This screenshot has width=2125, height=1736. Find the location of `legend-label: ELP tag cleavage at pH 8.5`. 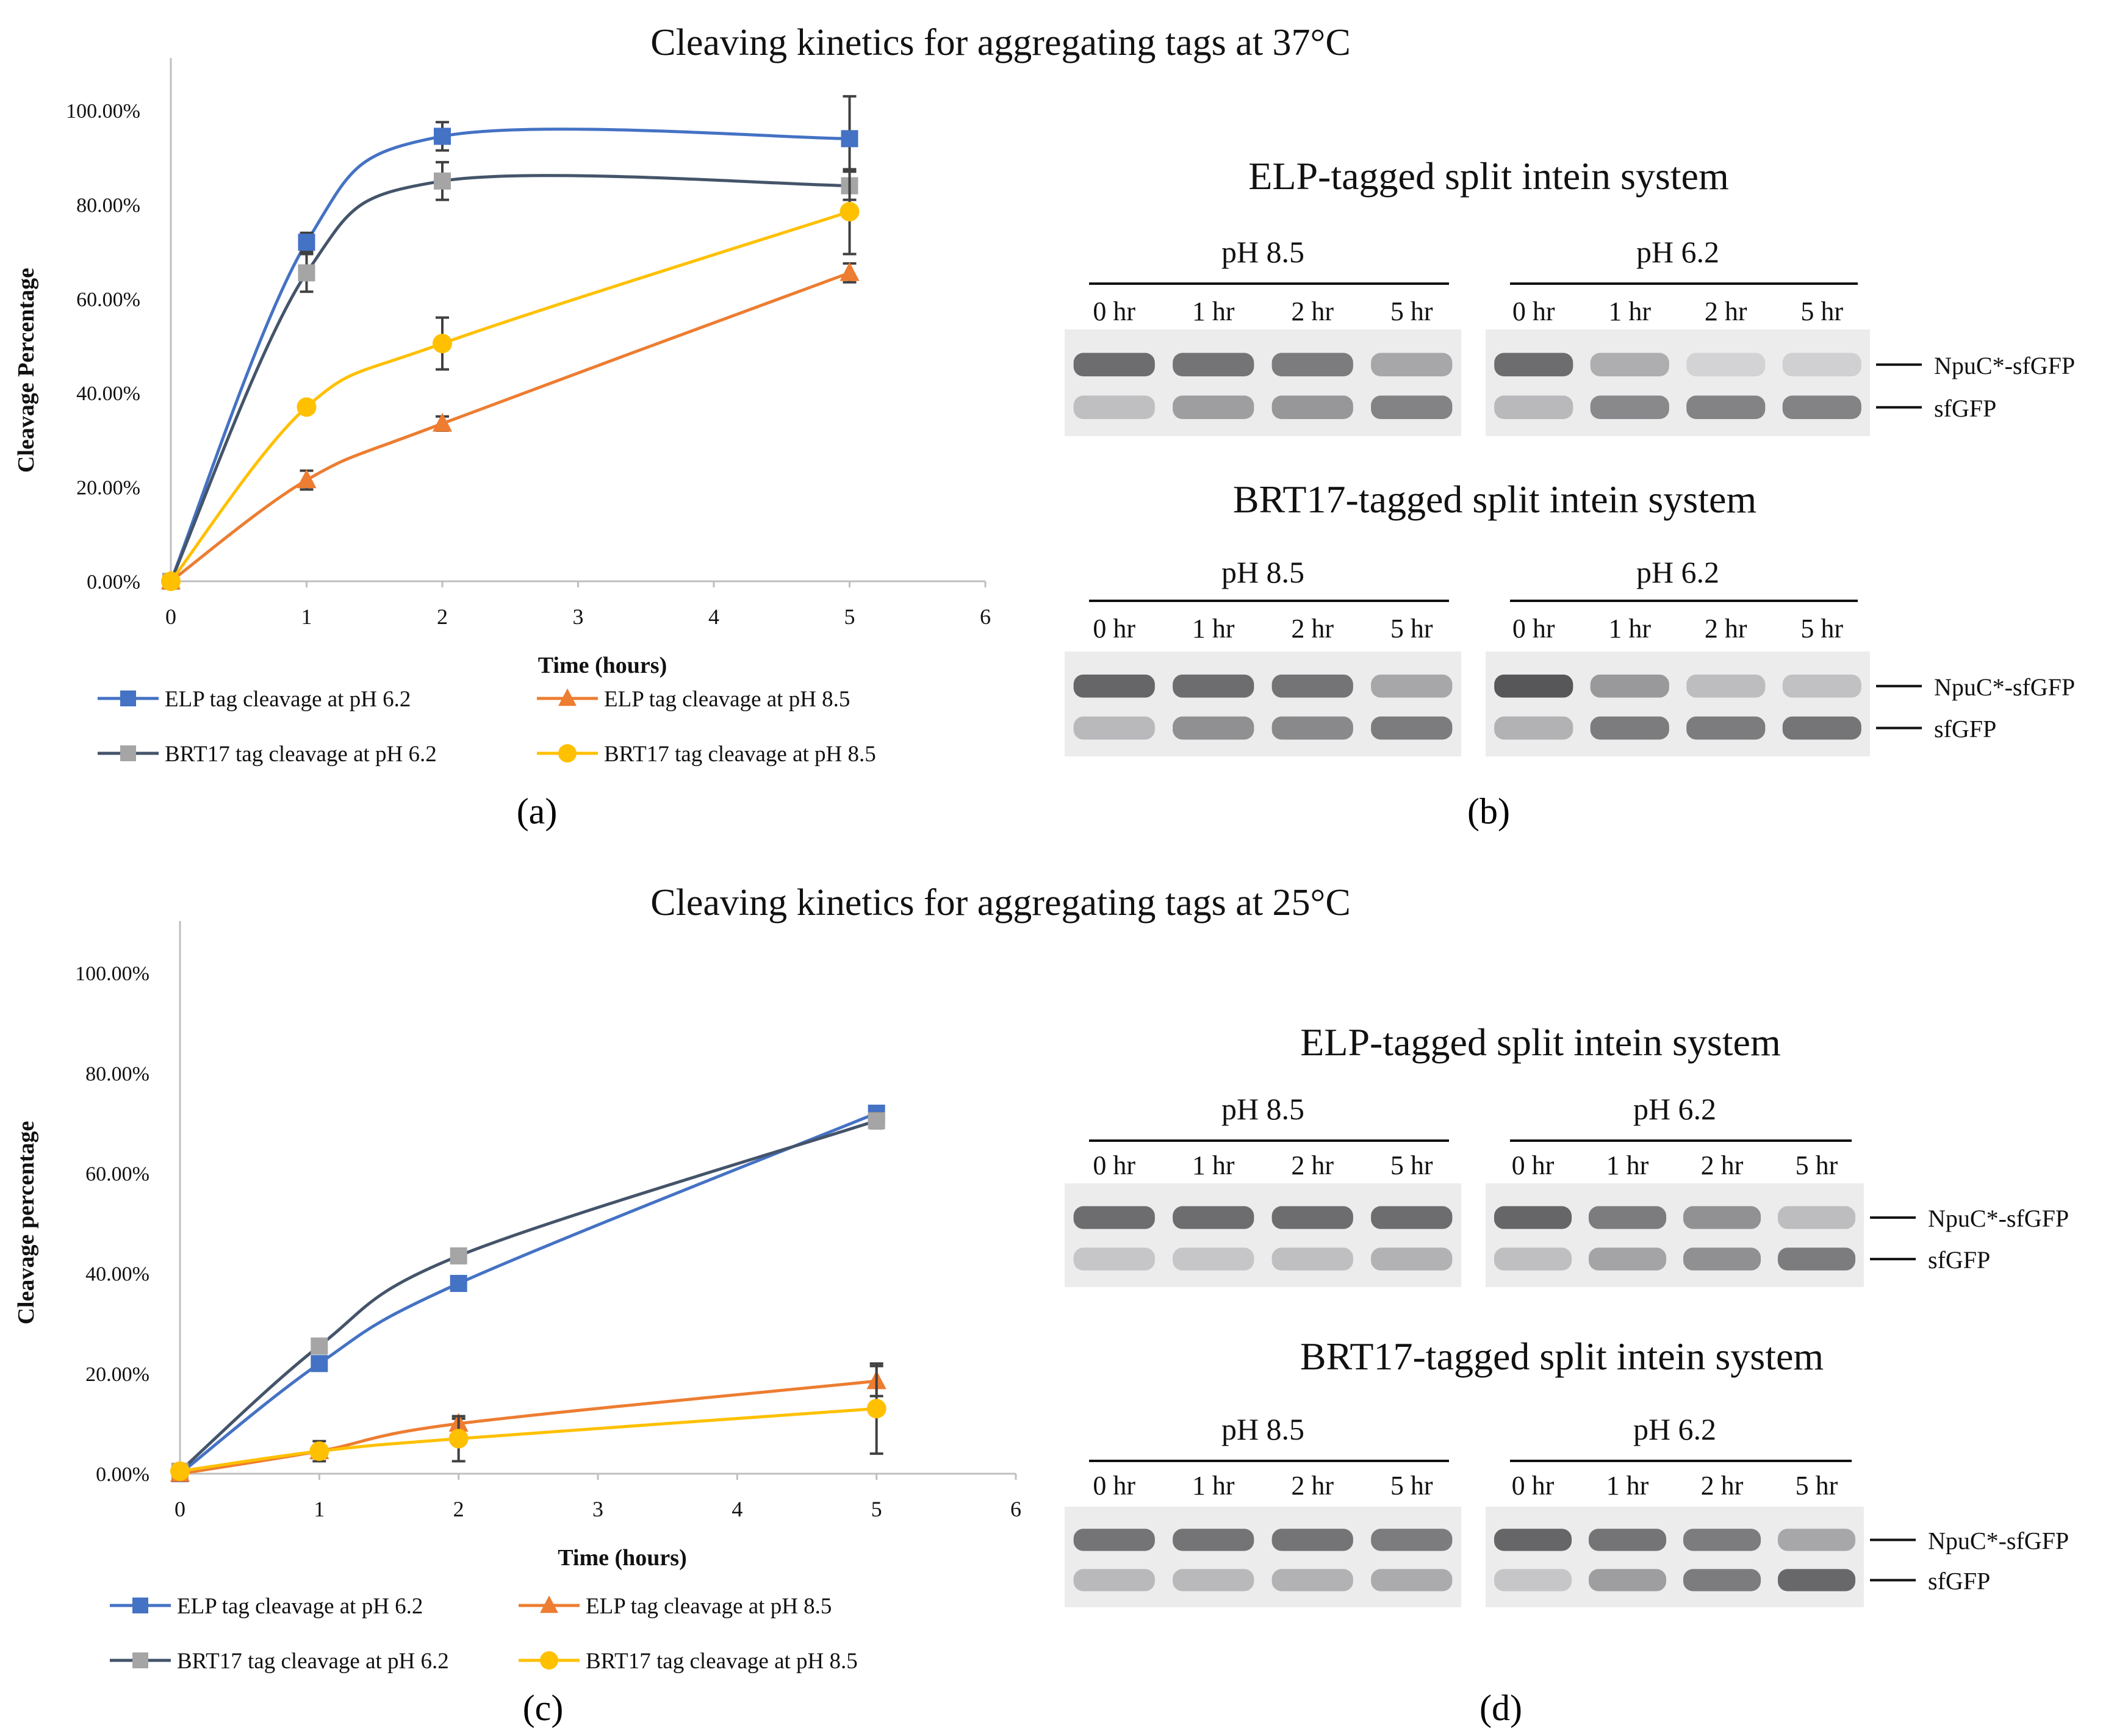

legend-label: ELP tag cleavage at pH 8.5 is located at coordinates (727, 699).